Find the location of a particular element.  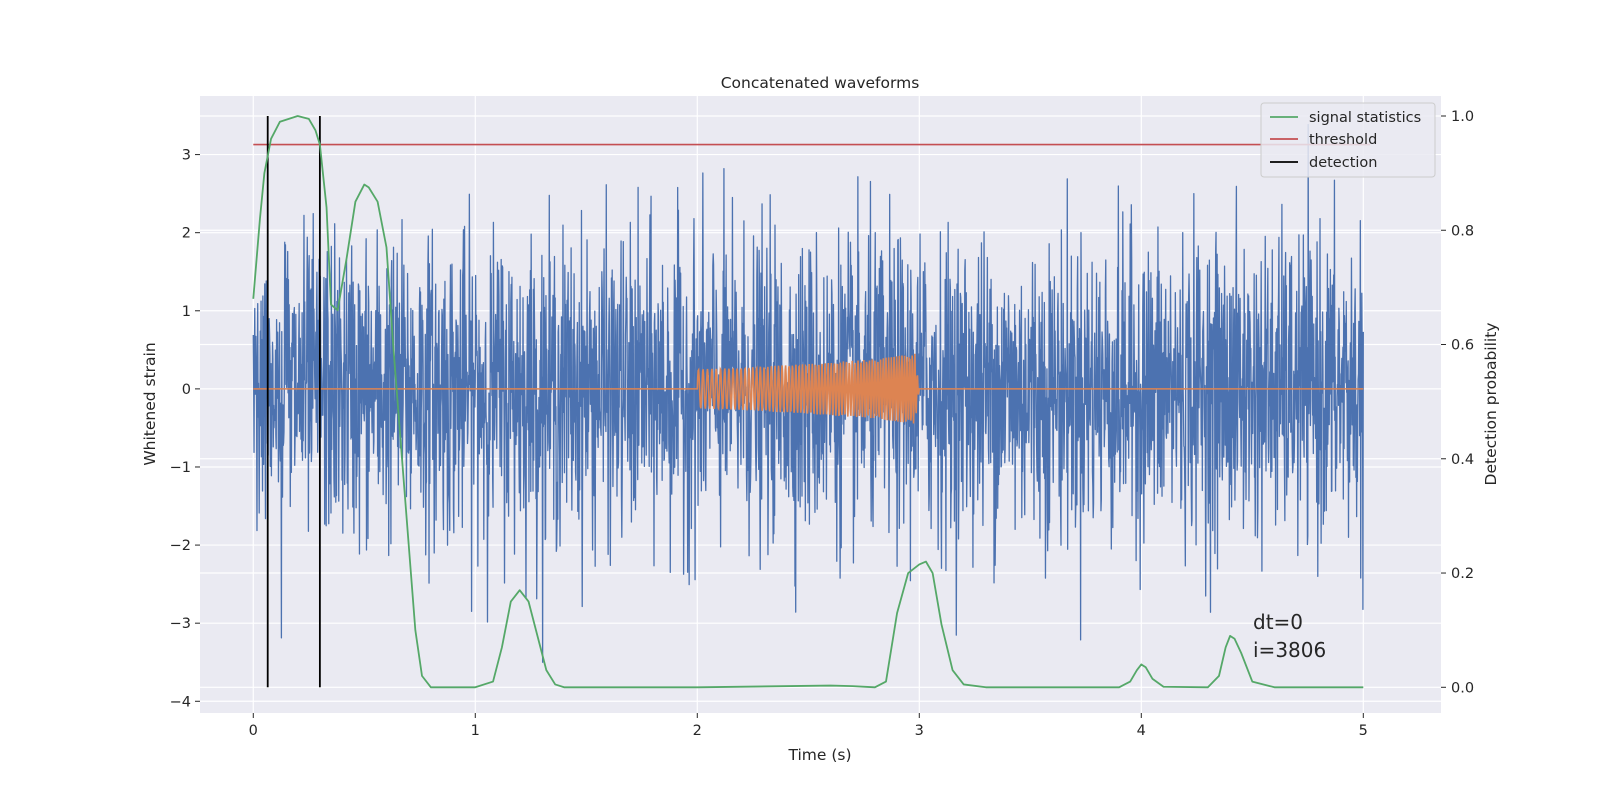

x-tick-label-4: 4 is located at coordinates (1141, 731).